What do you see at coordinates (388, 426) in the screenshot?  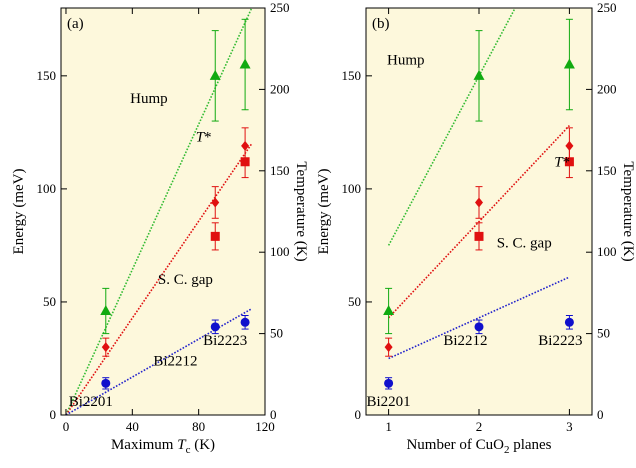 I see `x-tick-label: 1` at bounding box center [388, 426].